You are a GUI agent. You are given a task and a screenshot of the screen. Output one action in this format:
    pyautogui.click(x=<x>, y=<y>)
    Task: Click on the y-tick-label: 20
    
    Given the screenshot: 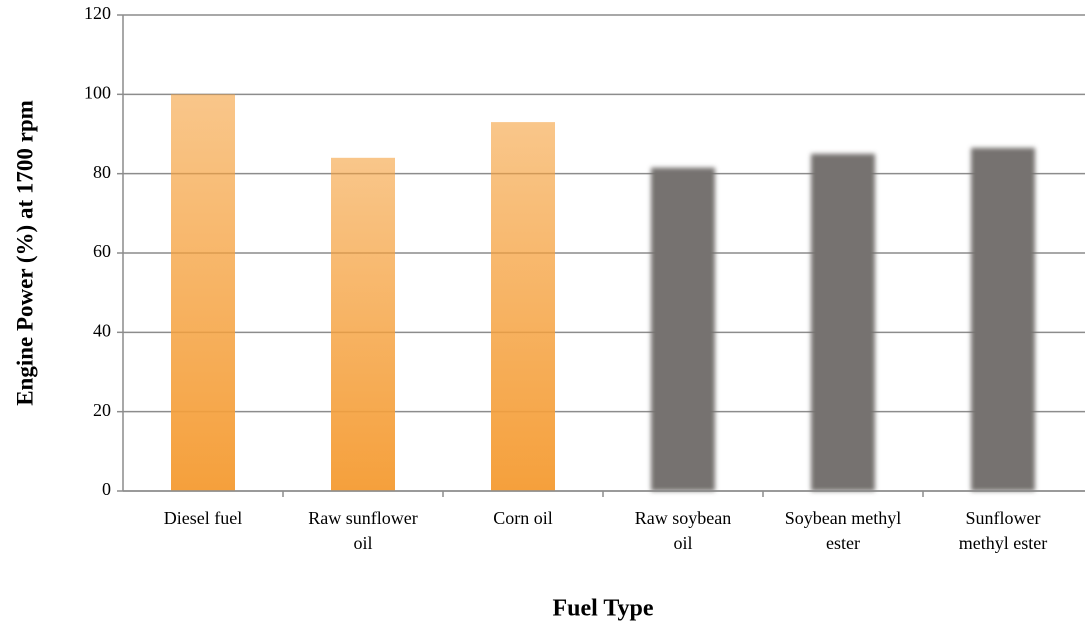 What is the action you would take?
    pyautogui.click(x=102, y=410)
    